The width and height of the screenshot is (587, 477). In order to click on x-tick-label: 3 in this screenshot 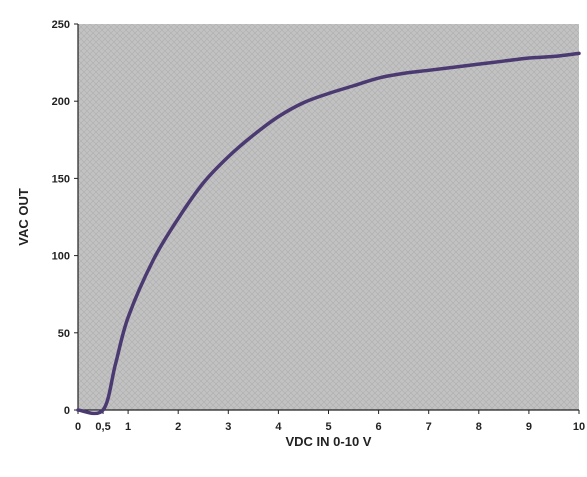, I will do `click(228, 427)`.